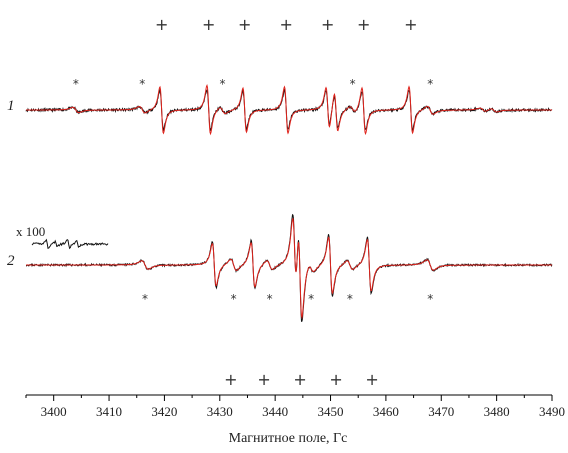  I want to click on x-tick-label-3400: 3400, so click(54, 411).